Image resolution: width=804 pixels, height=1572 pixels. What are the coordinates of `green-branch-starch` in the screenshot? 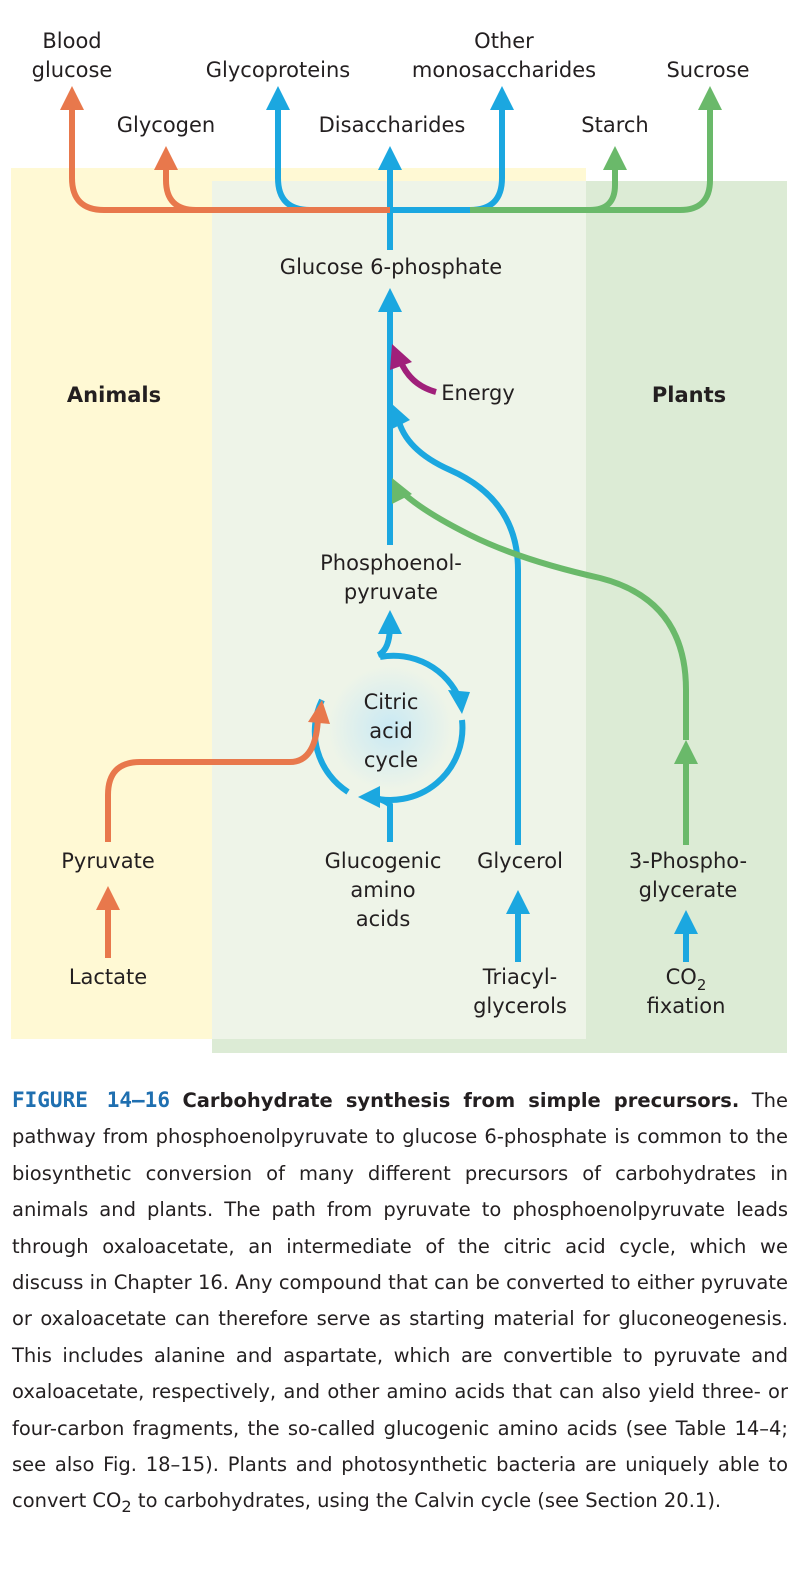 It's located at (589, 186).